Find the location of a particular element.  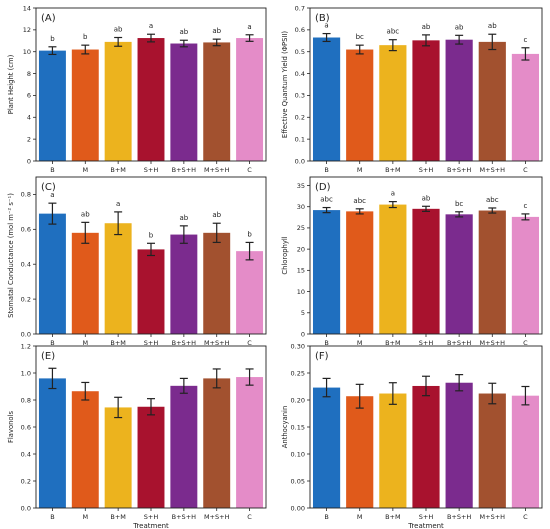

panel-b-xtick-label-1: M is located at coordinates (360, 170).